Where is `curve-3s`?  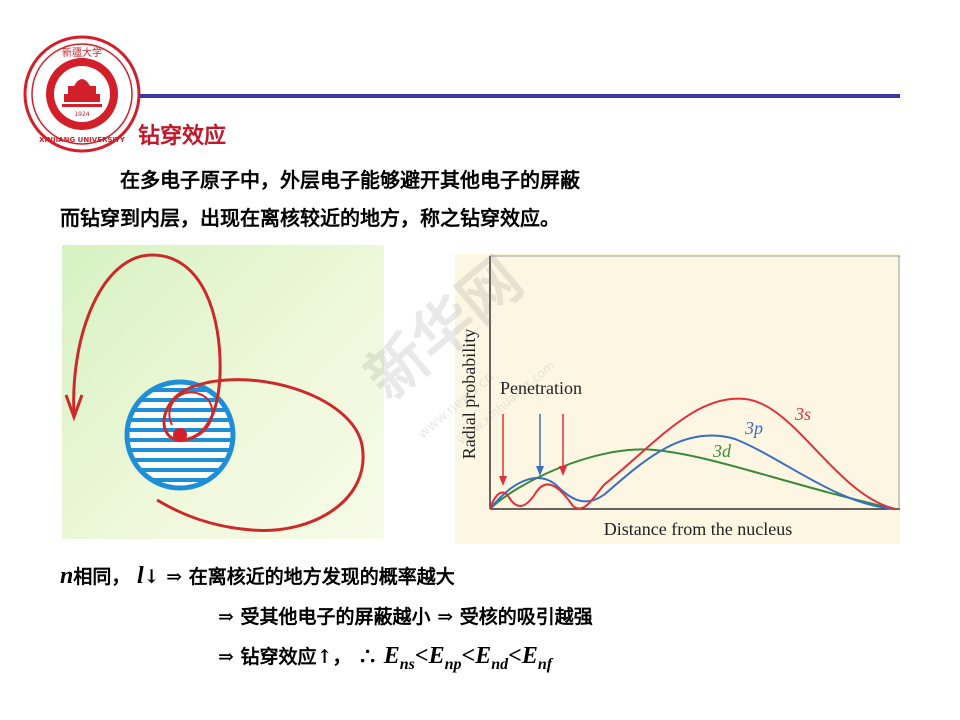 curve-3s is located at coordinates (692, 453).